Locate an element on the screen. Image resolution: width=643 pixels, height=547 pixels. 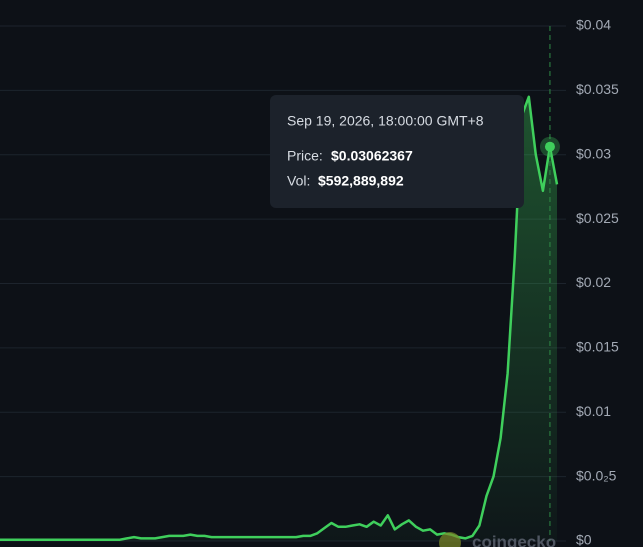
y-tick-label: $0 is located at coordinates (584, 539).